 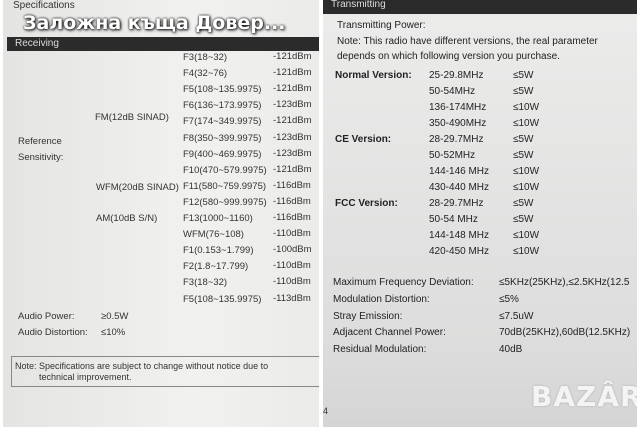 I want to click on frequency-range: 430-440 MHz, so click(x=459, y=187).